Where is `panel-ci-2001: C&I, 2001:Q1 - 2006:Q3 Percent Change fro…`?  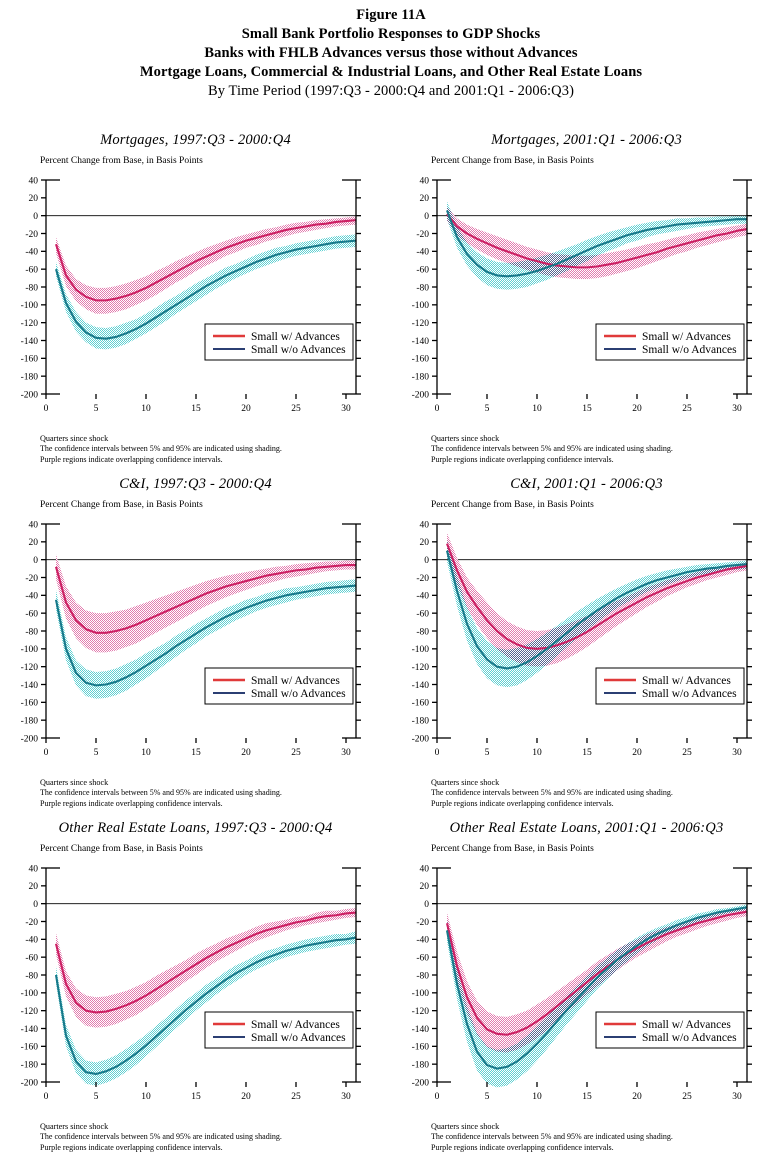
panel-ci-2001: C&I, 2001:Q1 - 2006:Q3 Percent Change fro… is located at coordinates (586, 648).